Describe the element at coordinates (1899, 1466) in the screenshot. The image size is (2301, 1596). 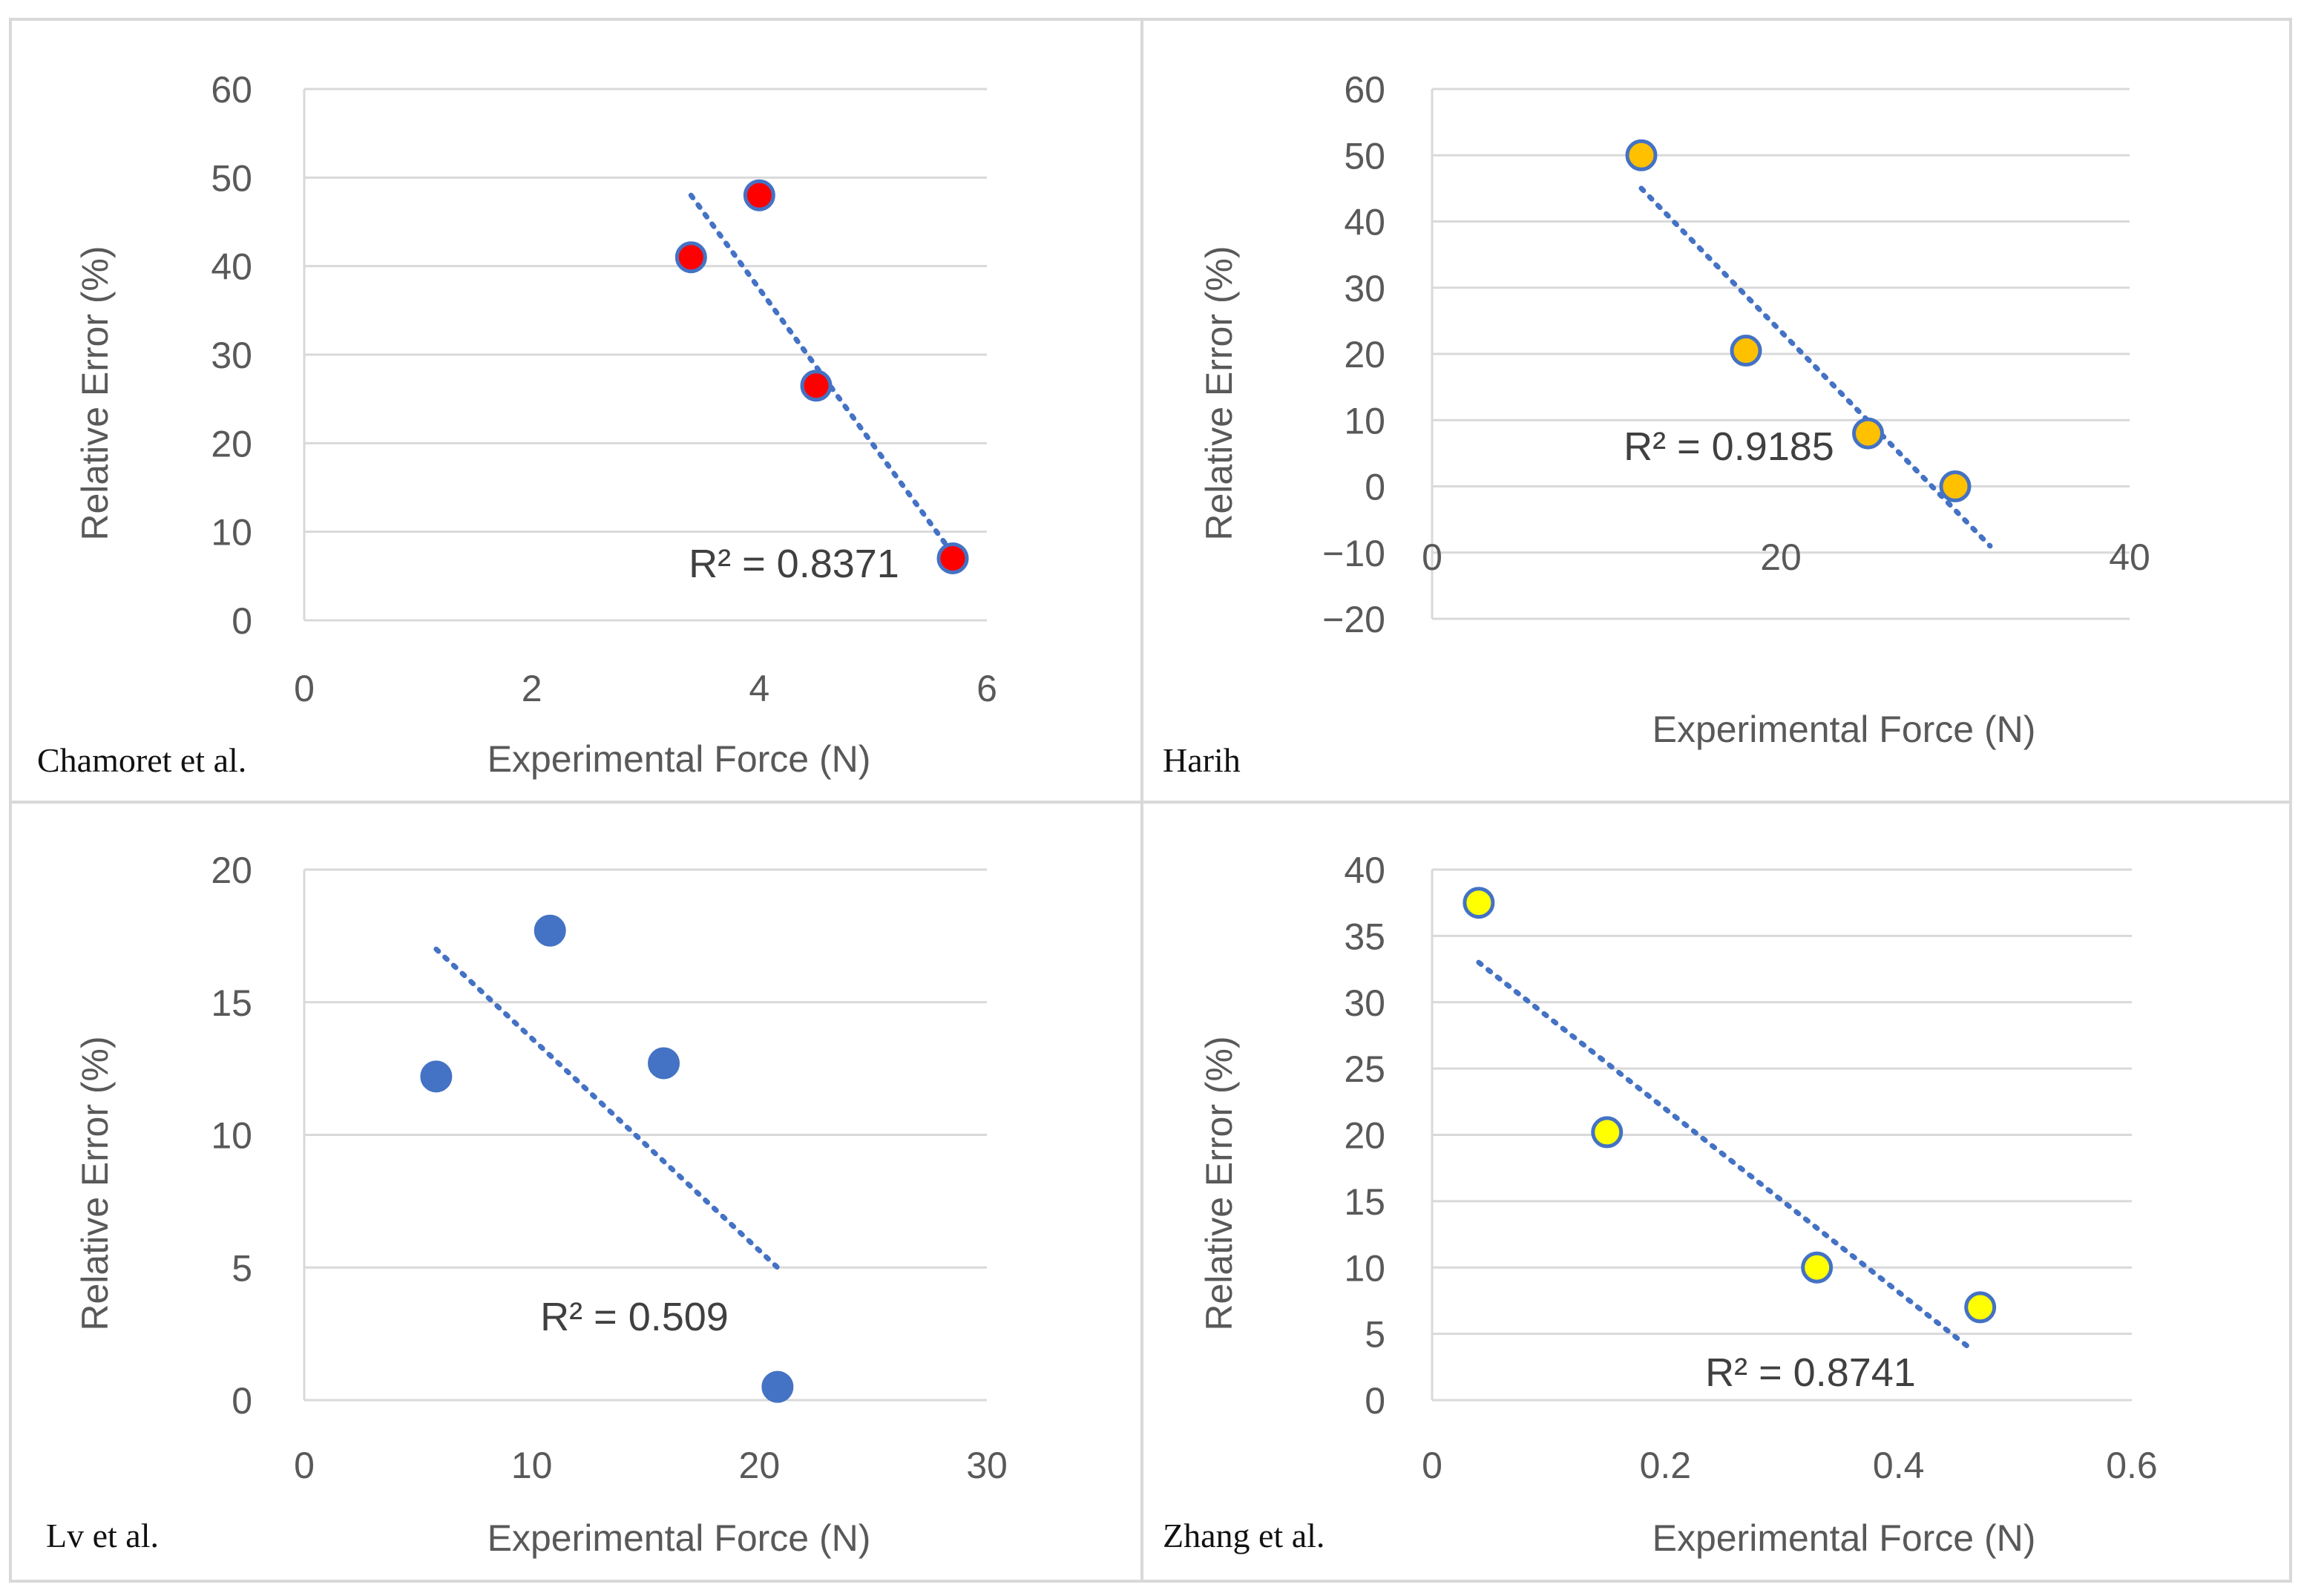
I see `x-tick-label: 0.4` at that location.